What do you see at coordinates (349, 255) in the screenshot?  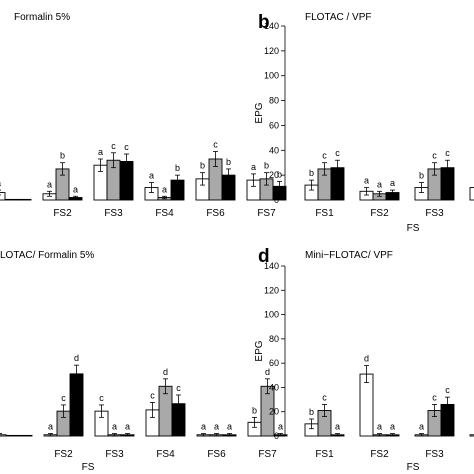 I see `panel-title: Mini−FLOTAC/ VPF` at bounding box center [349, 255].